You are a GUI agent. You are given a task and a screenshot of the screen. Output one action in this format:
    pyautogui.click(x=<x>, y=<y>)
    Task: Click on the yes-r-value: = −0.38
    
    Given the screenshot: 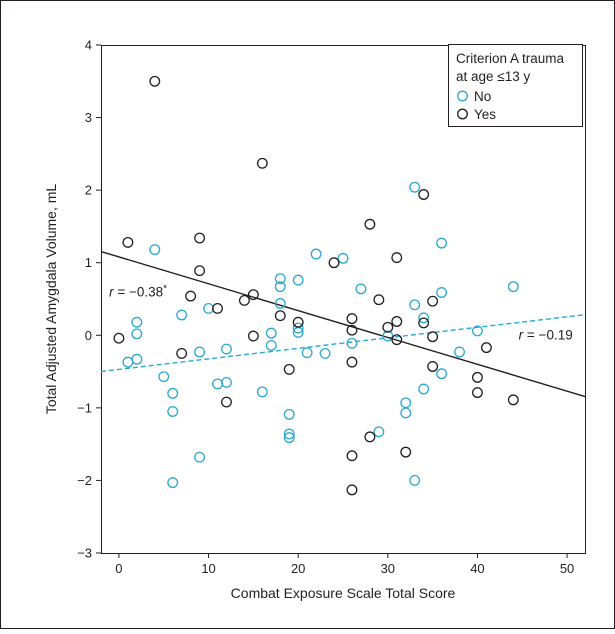 What is the action you would take?
    pyautogui.click(x=139, y=292)
    